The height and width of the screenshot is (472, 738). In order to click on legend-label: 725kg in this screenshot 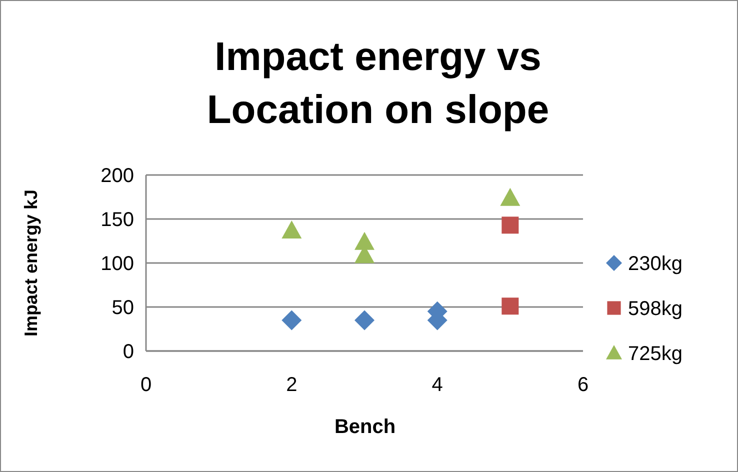, I will do `click(655, 354)`.